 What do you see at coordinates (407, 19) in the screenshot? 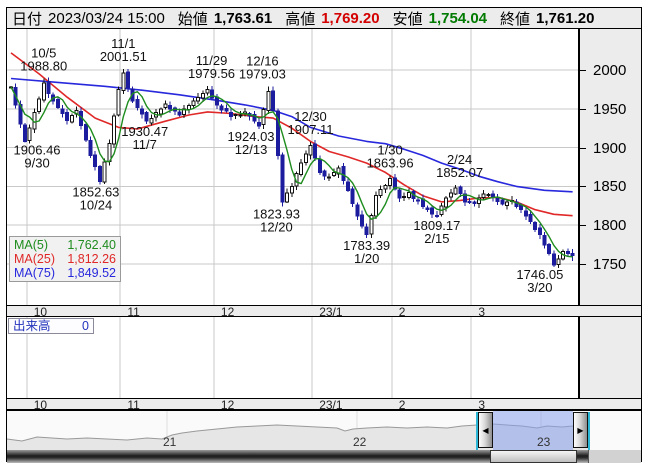
I see `low-label: 安値` at bounding box center [407, 19].